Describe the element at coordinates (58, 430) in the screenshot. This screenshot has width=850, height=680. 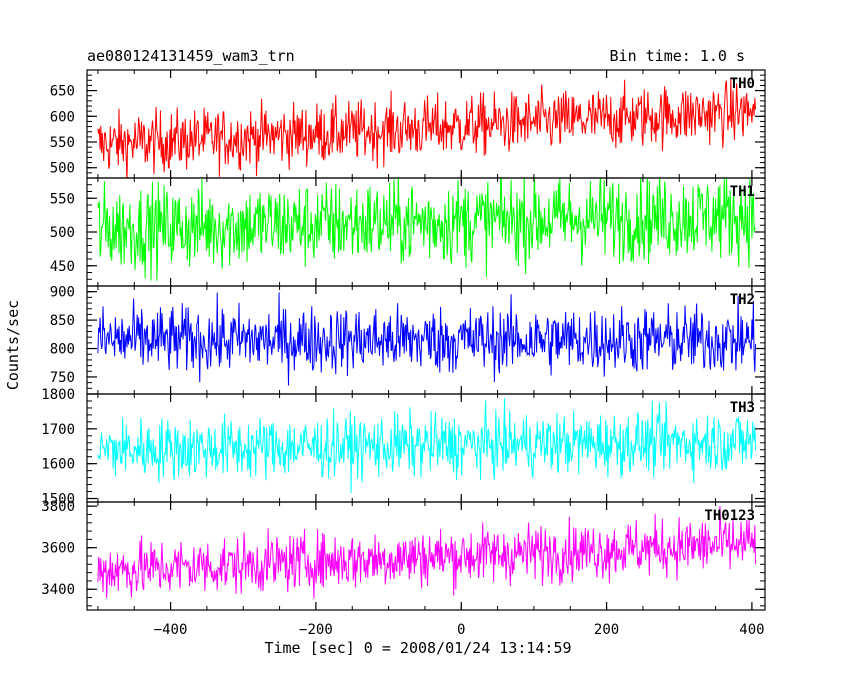
I see `y-tick-label: 1700` at that location.